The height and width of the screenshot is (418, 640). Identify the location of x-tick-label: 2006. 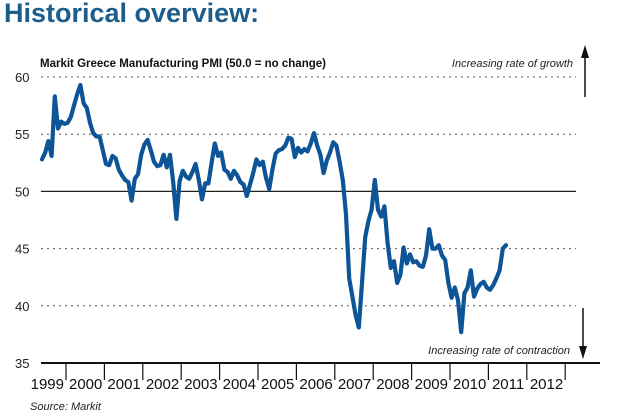
(315, 384).